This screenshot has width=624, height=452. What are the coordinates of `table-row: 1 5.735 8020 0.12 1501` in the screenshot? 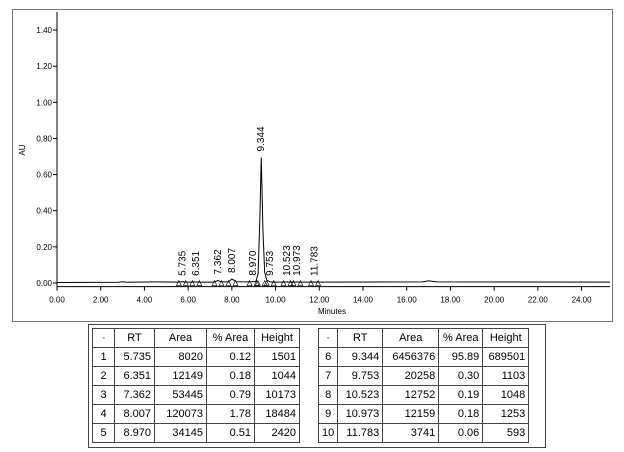 It's located at (196, 357).